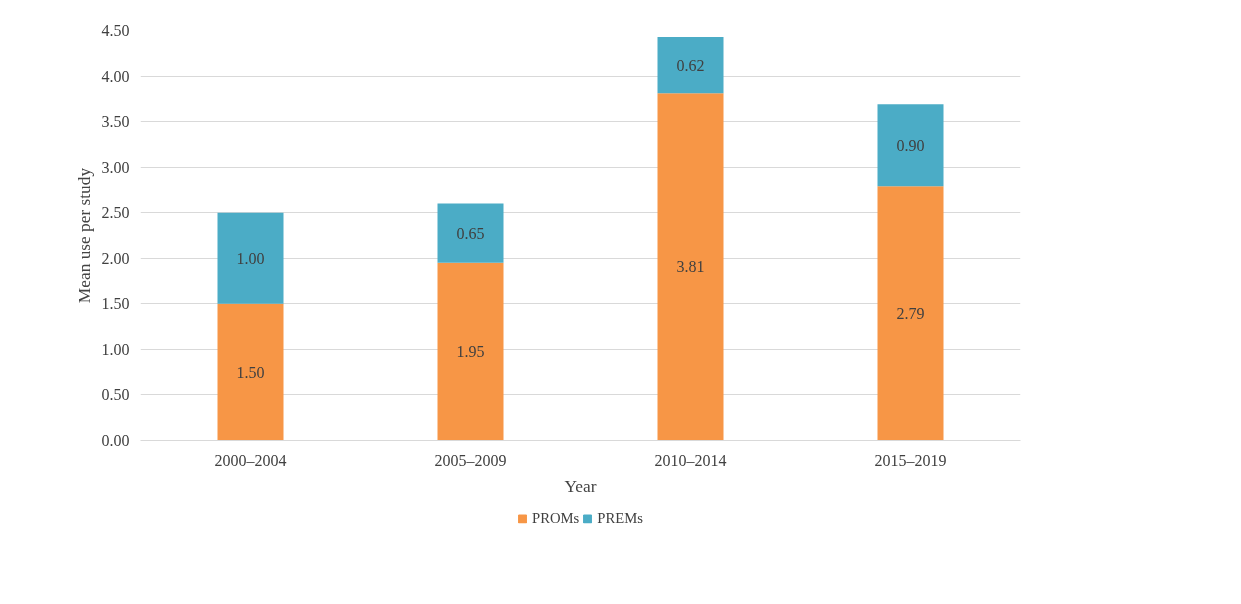 The width and height of the screenshot is (1241, 604). What do you see at coordinates (84, 235) in the screenshot?
I see `y-axis-title: Mean use per study` at bounding box center [84, 235].